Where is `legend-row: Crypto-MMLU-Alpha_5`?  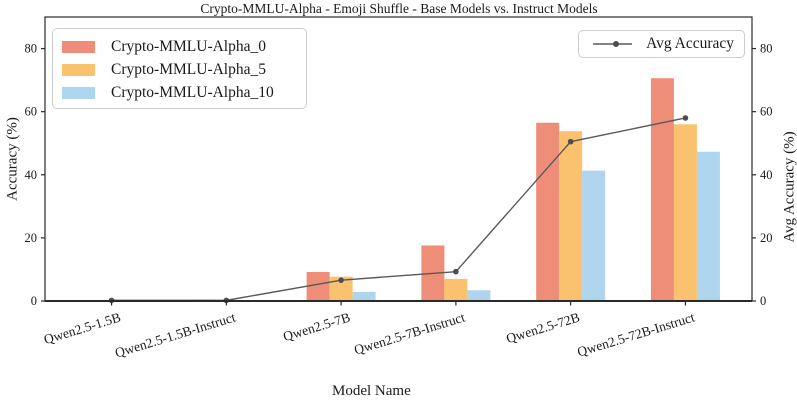
legend-row: Crypto-MMLU-Alpha_5 is located at coordinates (177, 69).